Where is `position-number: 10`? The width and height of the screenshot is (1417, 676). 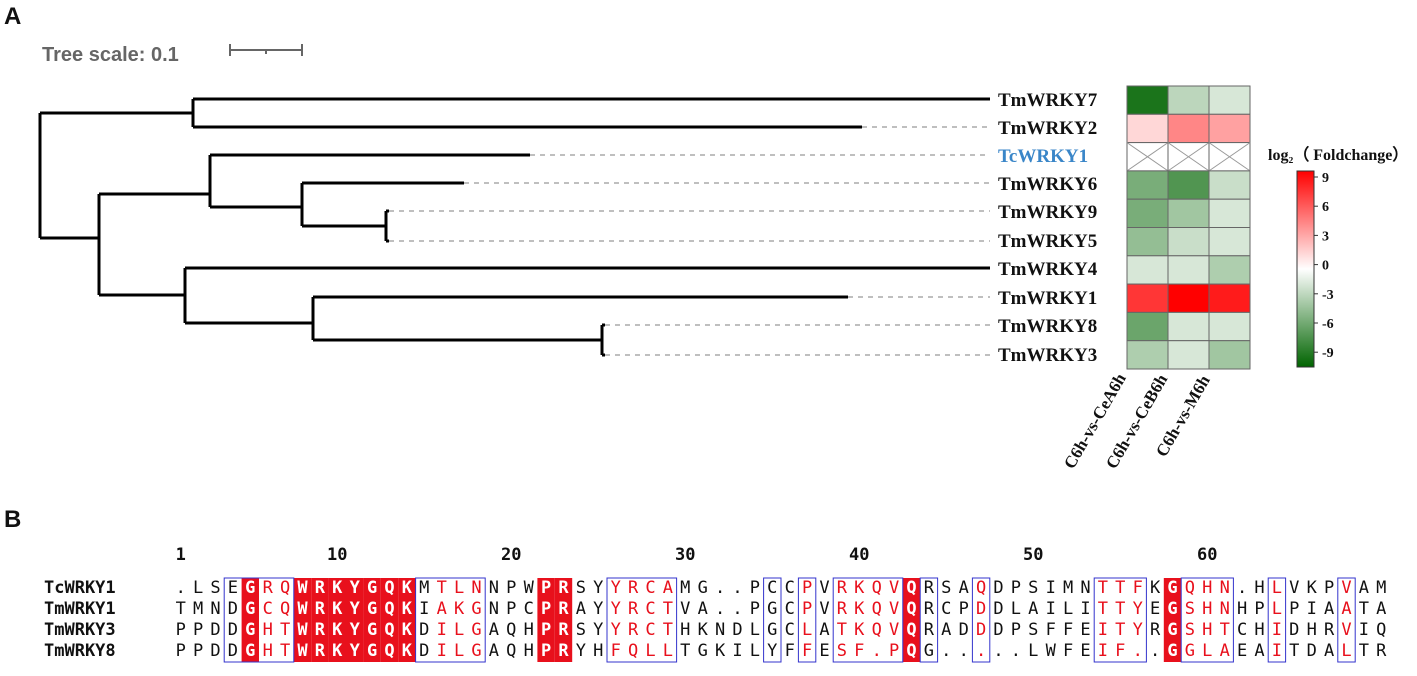
position-number: 10 is located at coordinates (337, 555).